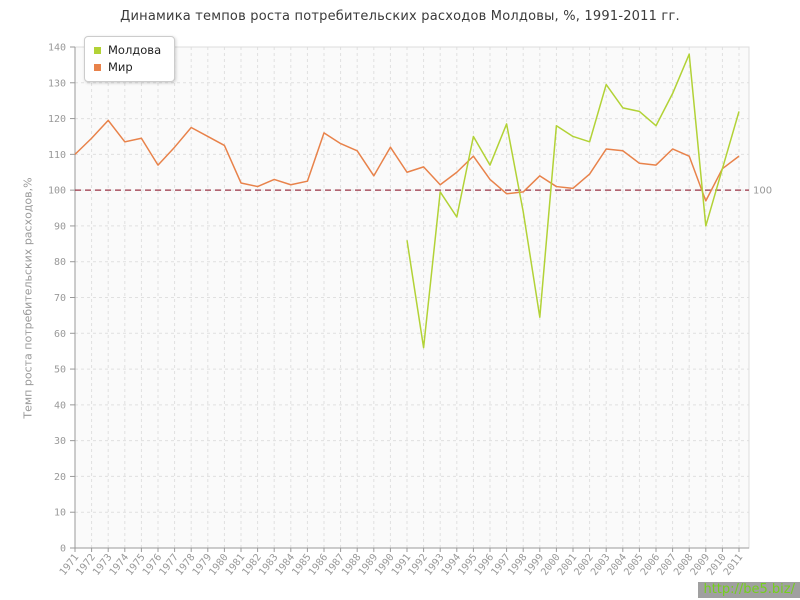 Image resolution: width=800 pixels, height=600 pixels. What do you see at coordinates (60, 370) in the screenshot?
I see `svg-text: 50` at bounding box center [60, 370].